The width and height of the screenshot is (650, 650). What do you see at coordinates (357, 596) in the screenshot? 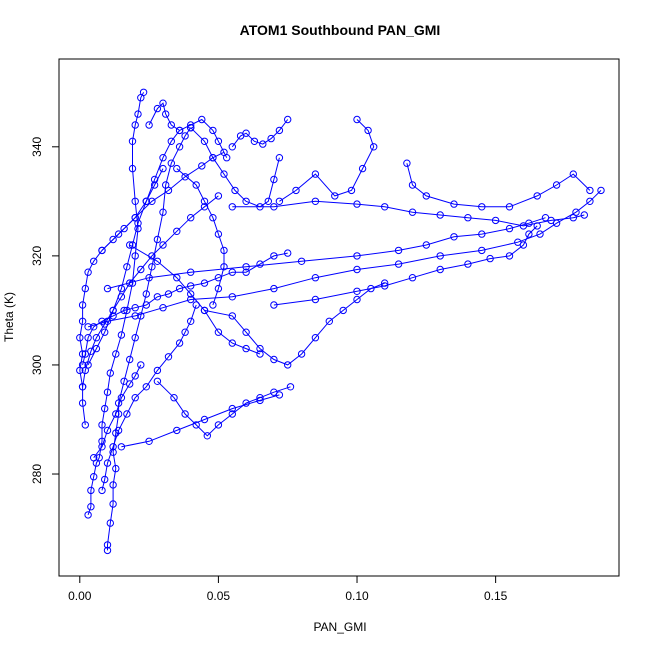
I see `x-tick-label: 0.10` at bounding box center [357, 596].